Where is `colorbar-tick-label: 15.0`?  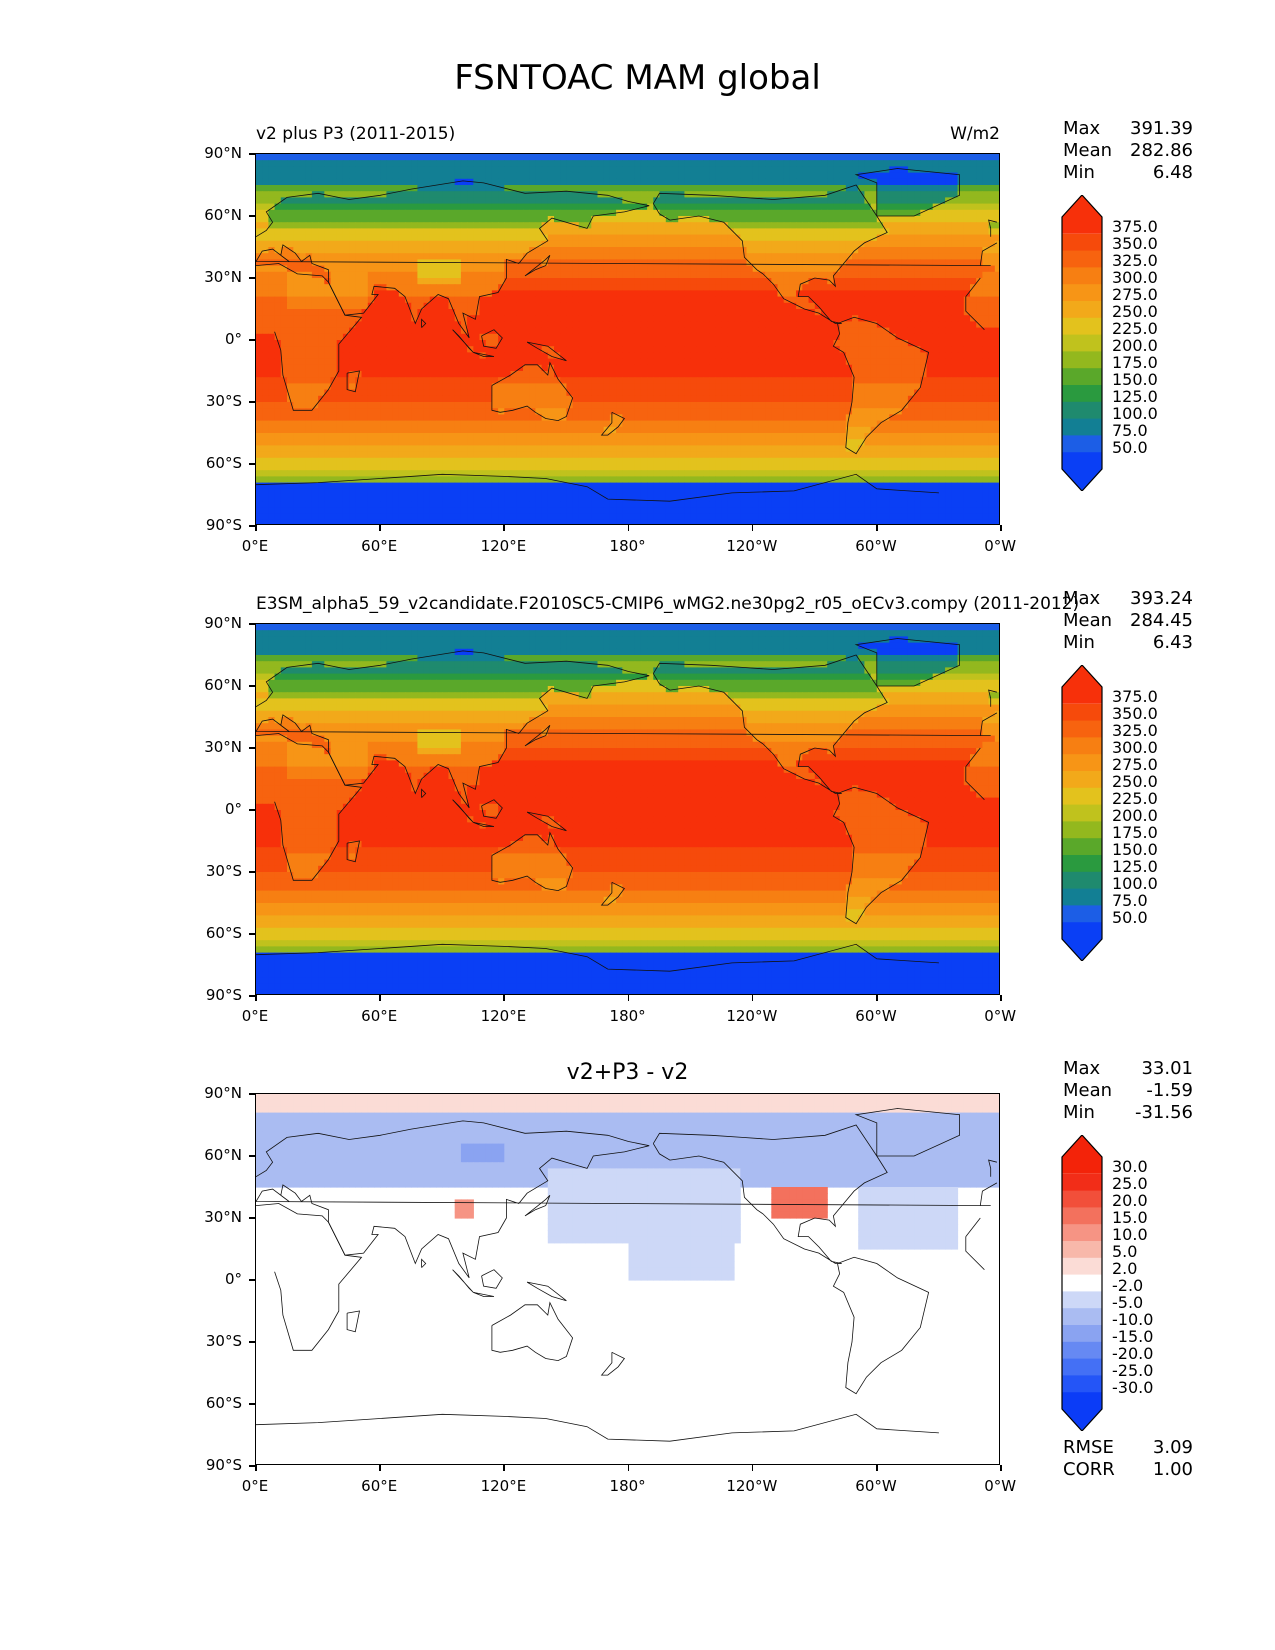 colorbar-tick-label: 15.0 is located at coordinates (1130, 1217).